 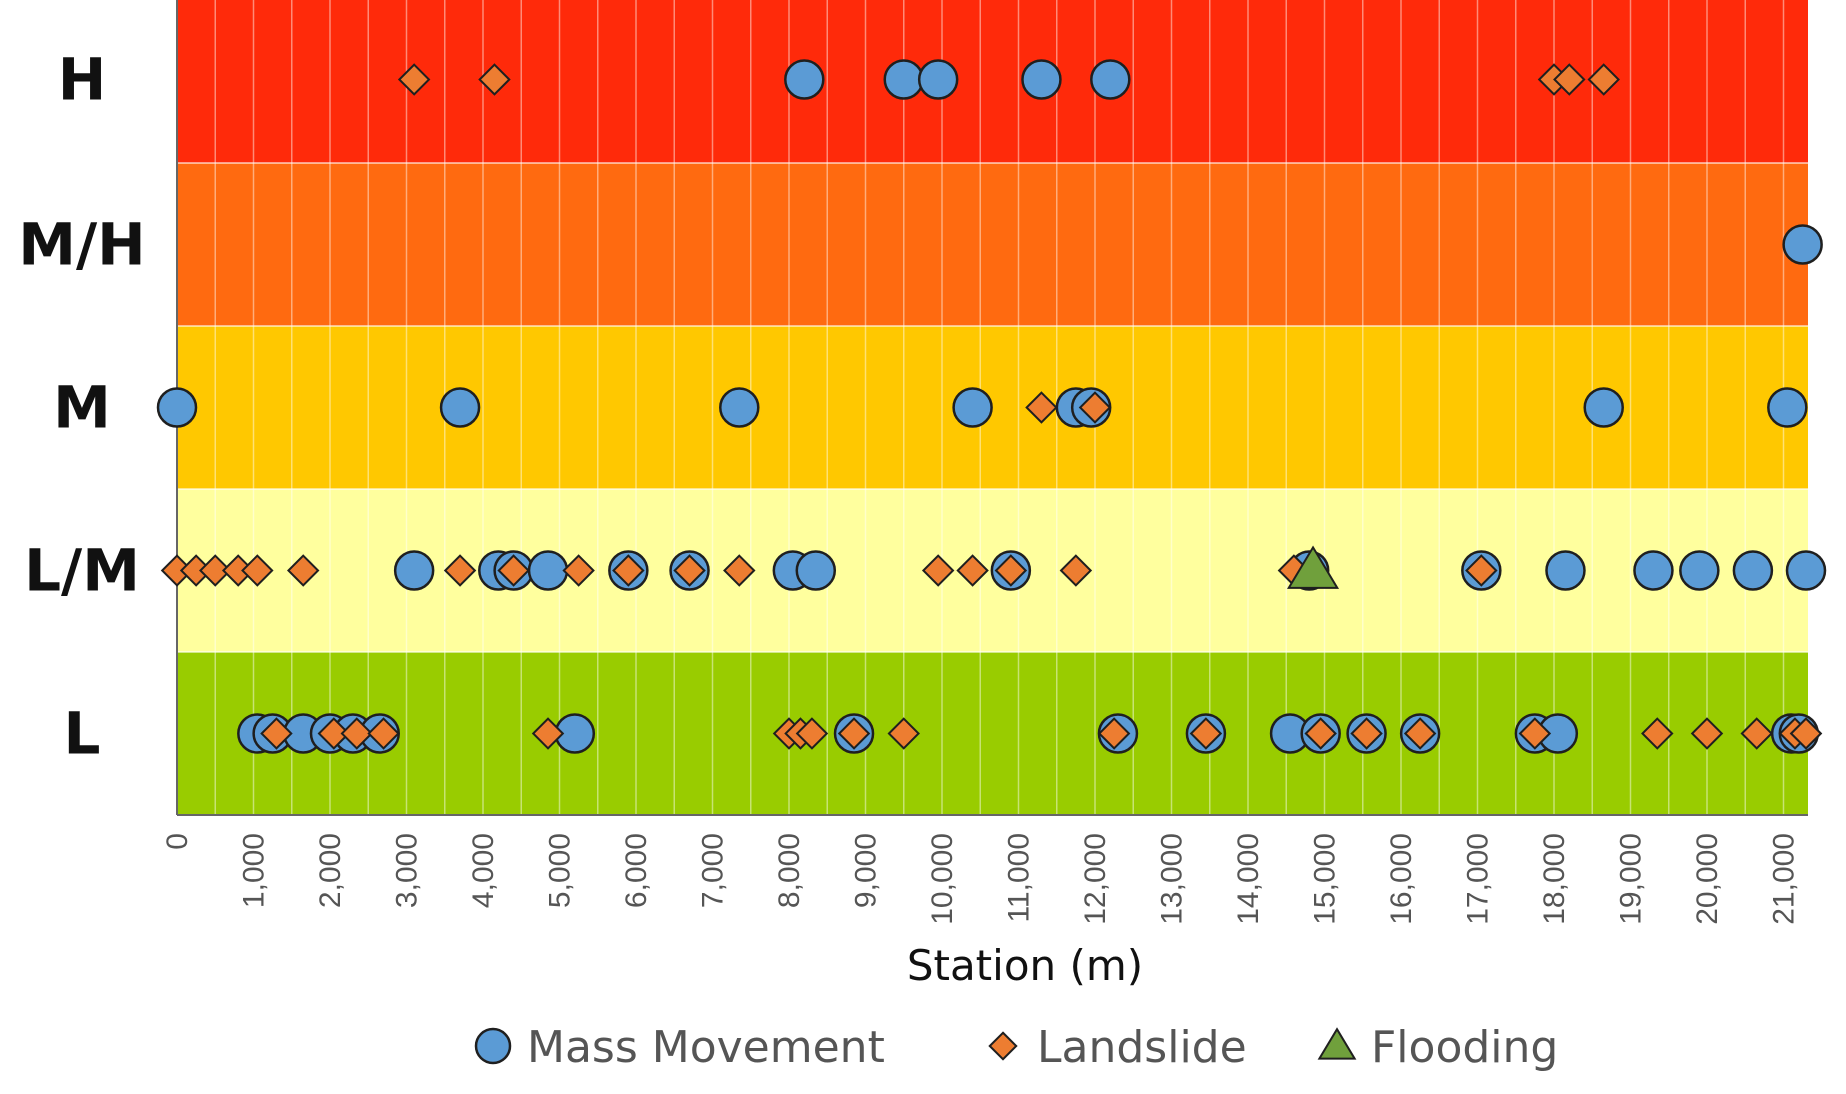 What do you see at coordinates (81, 245) in the screenshot?
I see `y-tick-label: M/H` at bounding box center [81, 245].